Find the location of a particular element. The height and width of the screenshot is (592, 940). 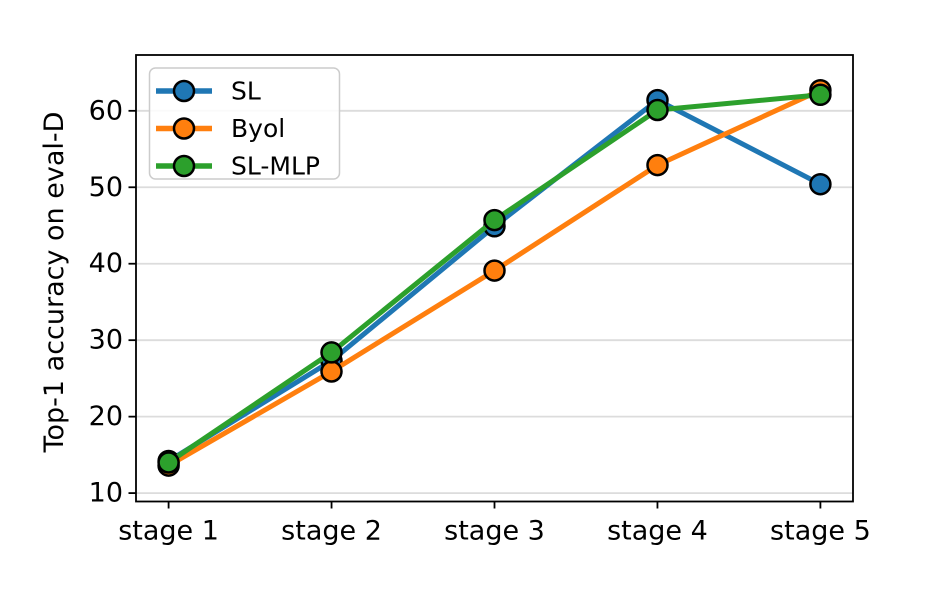

legend-item-label-sl: SL is located at coordinates (246, 91).